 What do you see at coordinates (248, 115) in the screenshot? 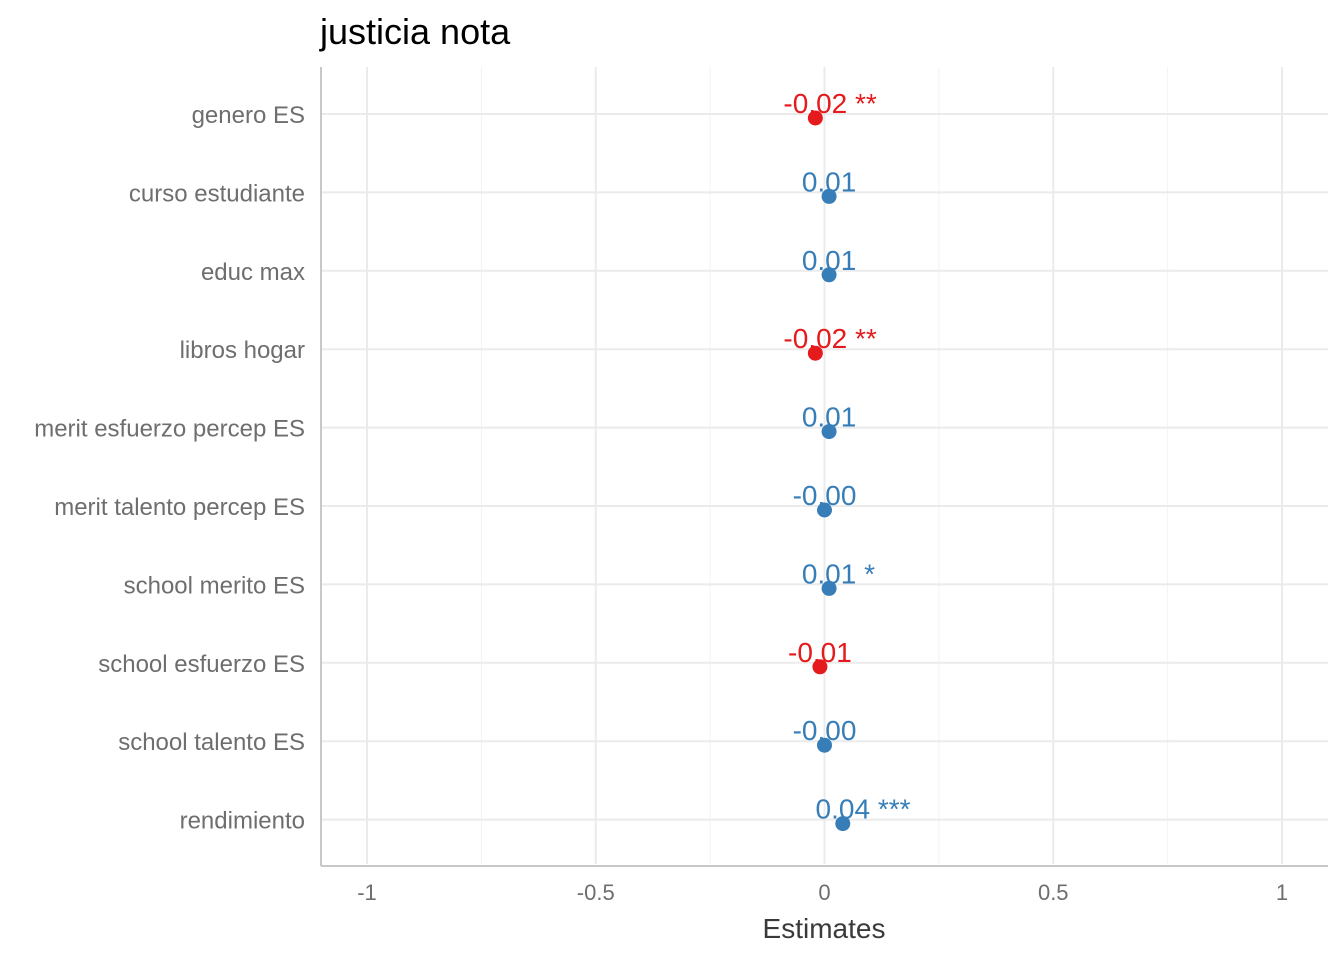
I see `y-tick-label: genero ES` at bounding box center [248, 115].